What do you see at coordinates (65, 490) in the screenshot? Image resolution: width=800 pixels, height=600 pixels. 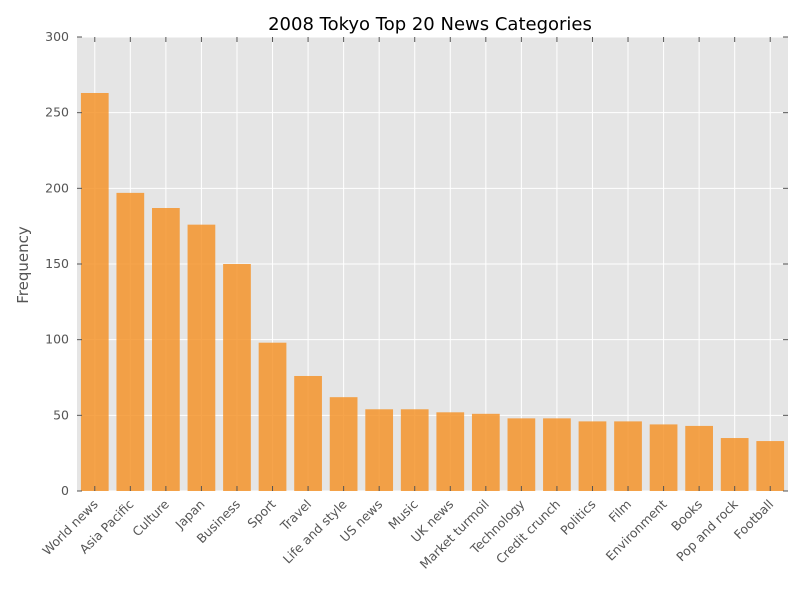 I see `y-tick-label: 0` at bounding box center [65, 490].